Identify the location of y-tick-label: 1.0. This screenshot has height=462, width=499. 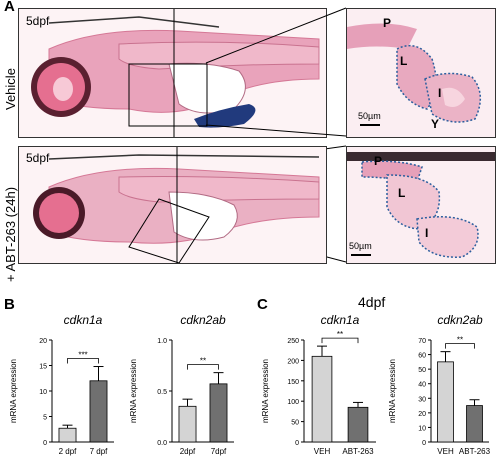
(162, 341).